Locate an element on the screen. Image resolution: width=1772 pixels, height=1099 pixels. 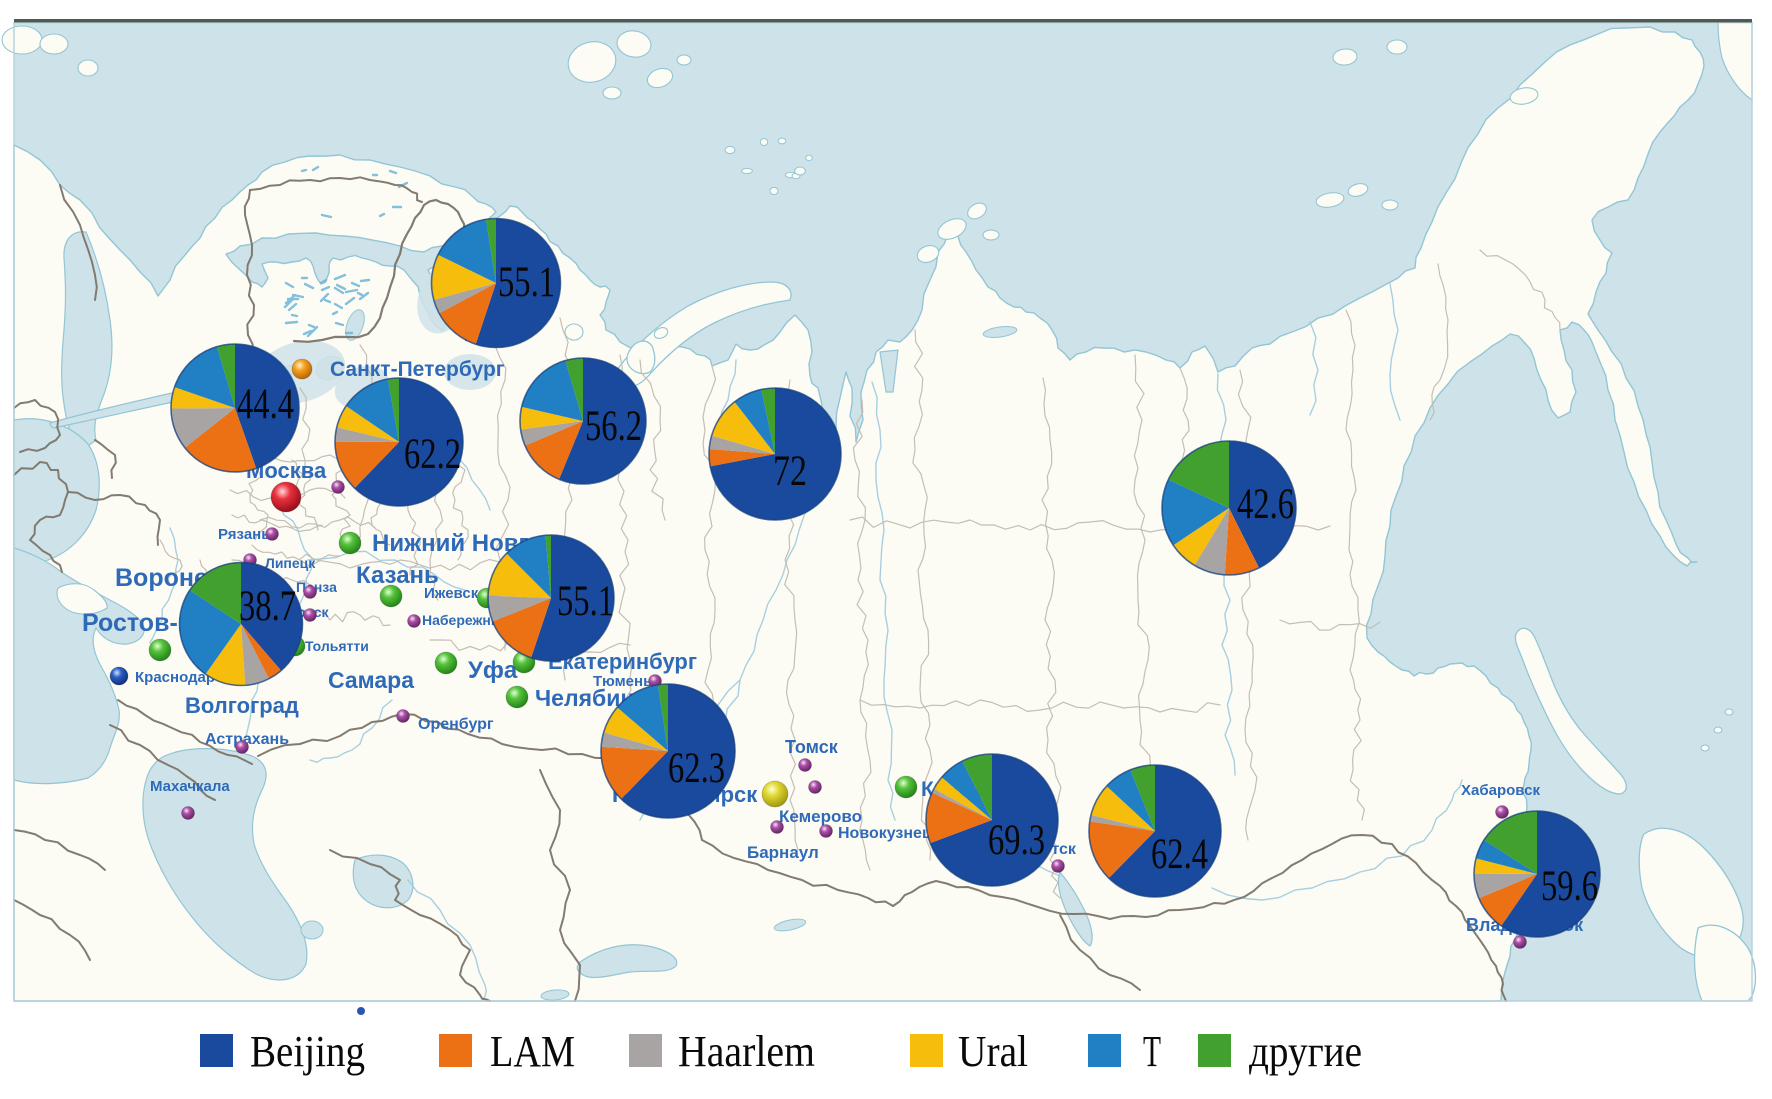
svg-text: 62.4 is located at coordinates (1179, 854).